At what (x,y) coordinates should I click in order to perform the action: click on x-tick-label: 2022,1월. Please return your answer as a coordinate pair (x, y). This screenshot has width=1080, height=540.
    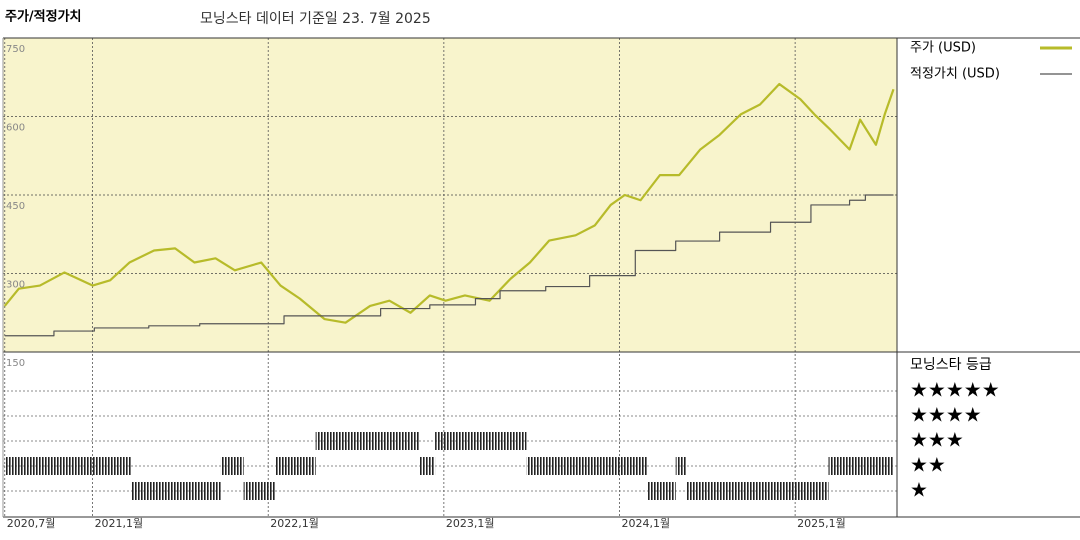
    Looking at the image, I should click on (294, 523).